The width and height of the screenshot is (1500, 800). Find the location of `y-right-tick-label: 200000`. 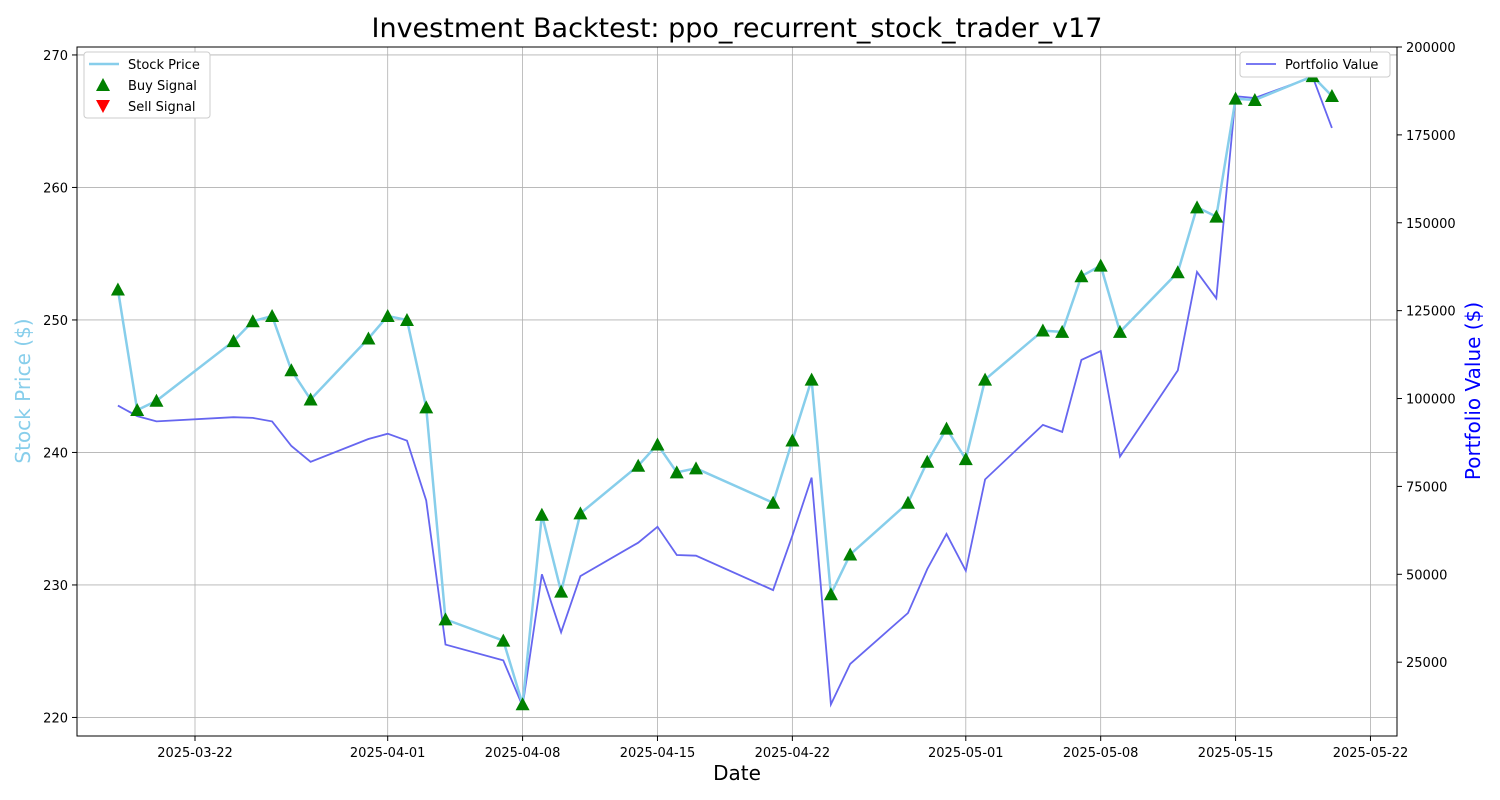

y-right-tick-label: 200000 is located at coordinates (1431, 48).